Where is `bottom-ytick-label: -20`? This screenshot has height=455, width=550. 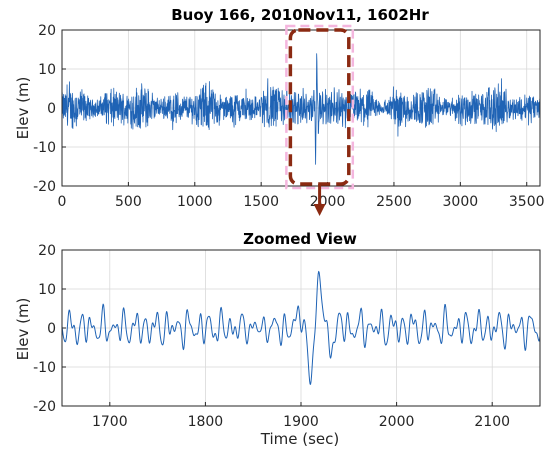 bottom-ytick-label: -20 is located at coordinates (44, 407).